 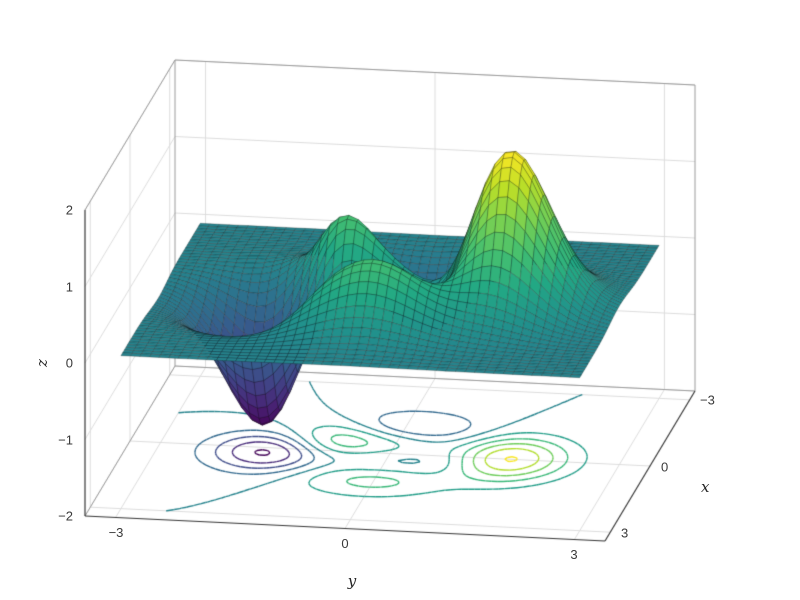 What do you see at coordinates (116, 532) in the screenshot?
I see `y-tick-label: −3` at bounding box center [116, 532].